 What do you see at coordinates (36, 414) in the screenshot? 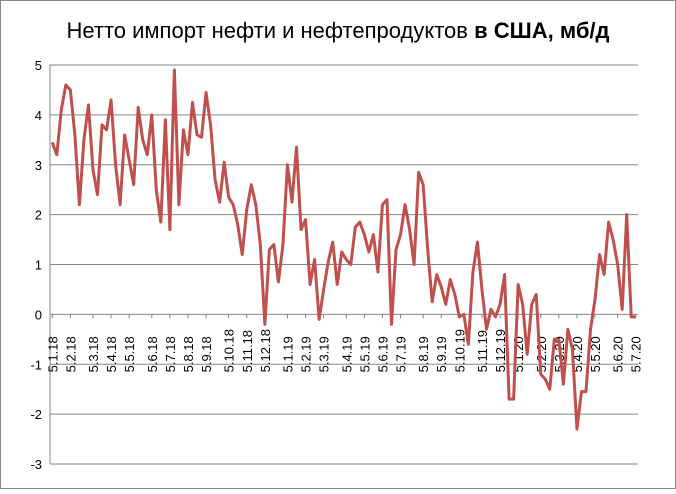
I see `y-tick-label: -2` at bounding box center [36, 414].